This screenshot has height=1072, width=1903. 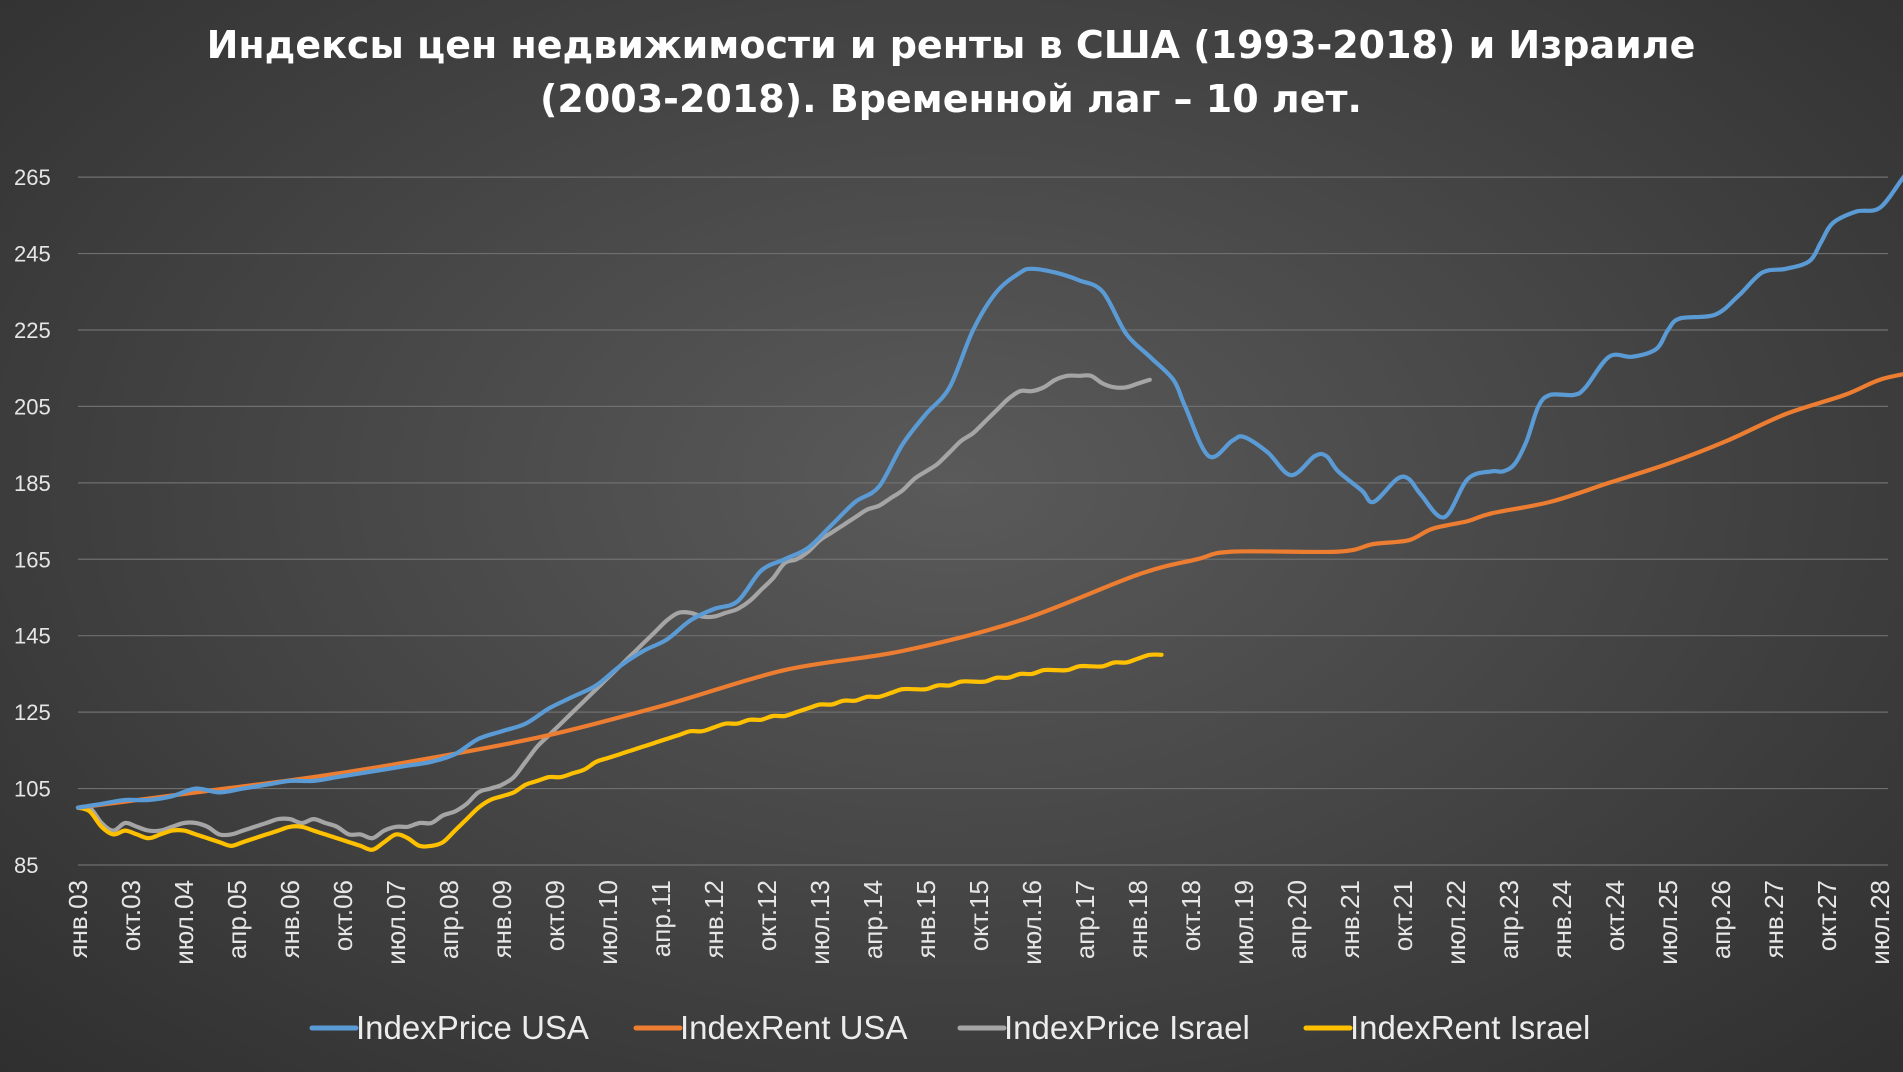 What do you see at coordinates (32, 559) in the screenshot?
I see `y-tick-label-165: 165` at bounding box center [32, 559].